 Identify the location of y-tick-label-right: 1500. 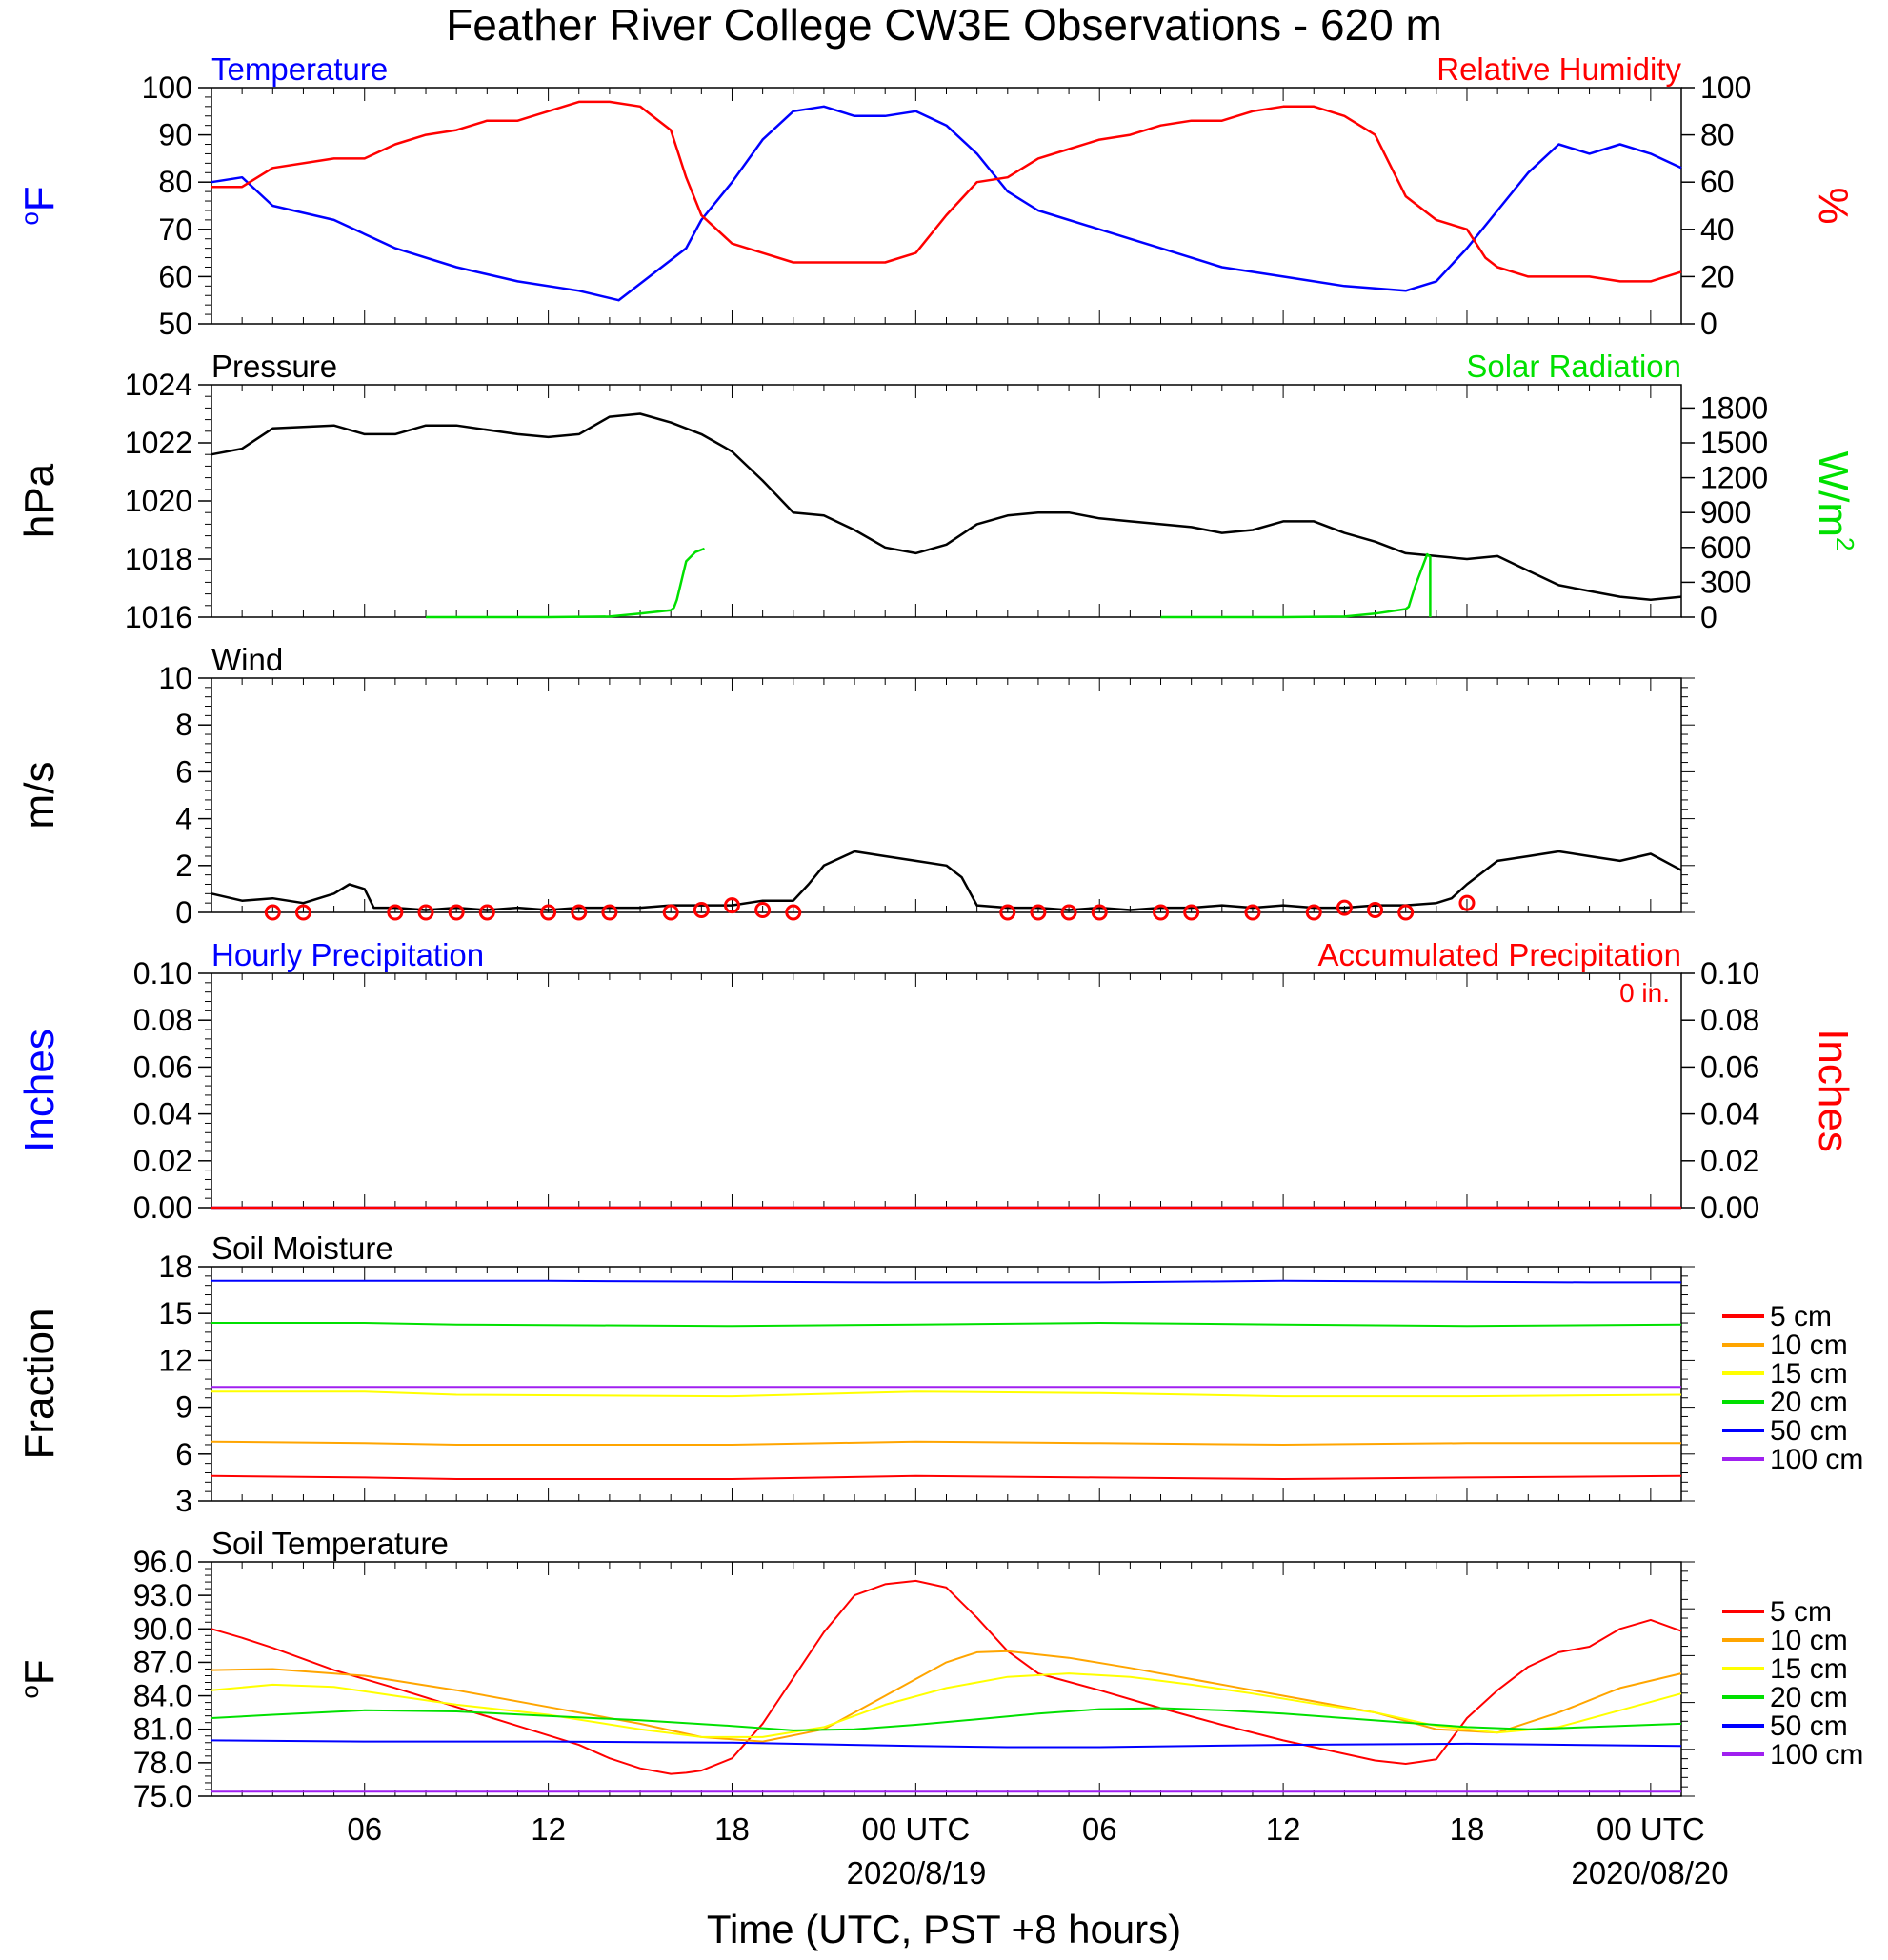
(1734, 443).